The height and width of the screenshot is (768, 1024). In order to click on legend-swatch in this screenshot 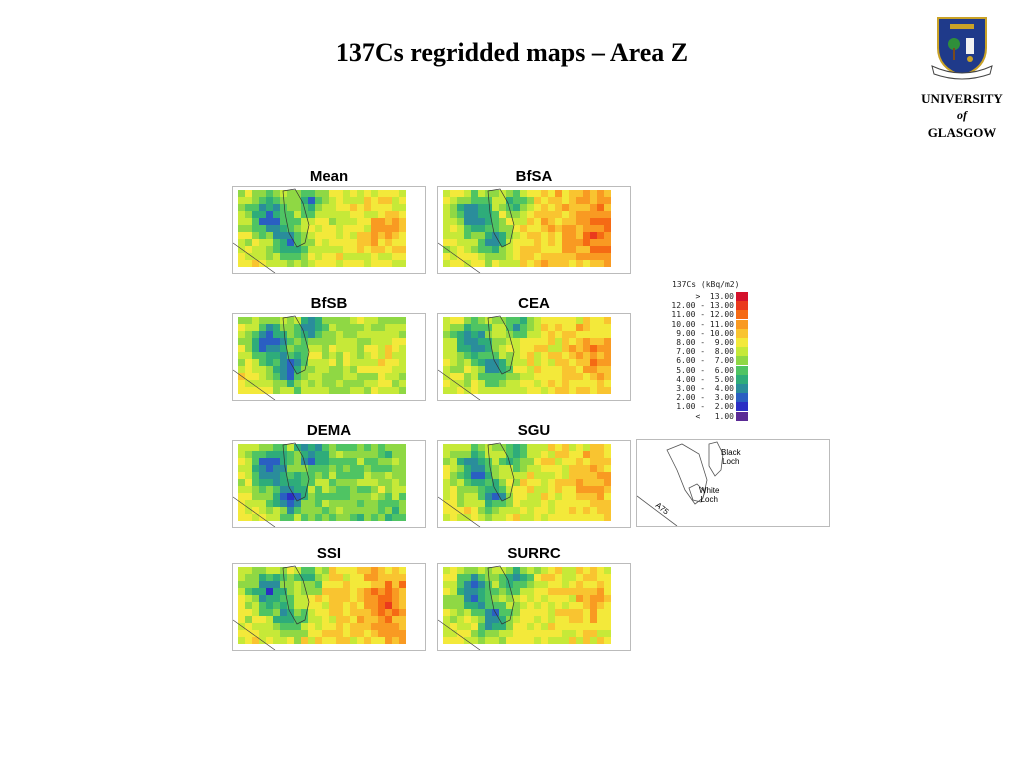, I will do `click(742, 324)`.